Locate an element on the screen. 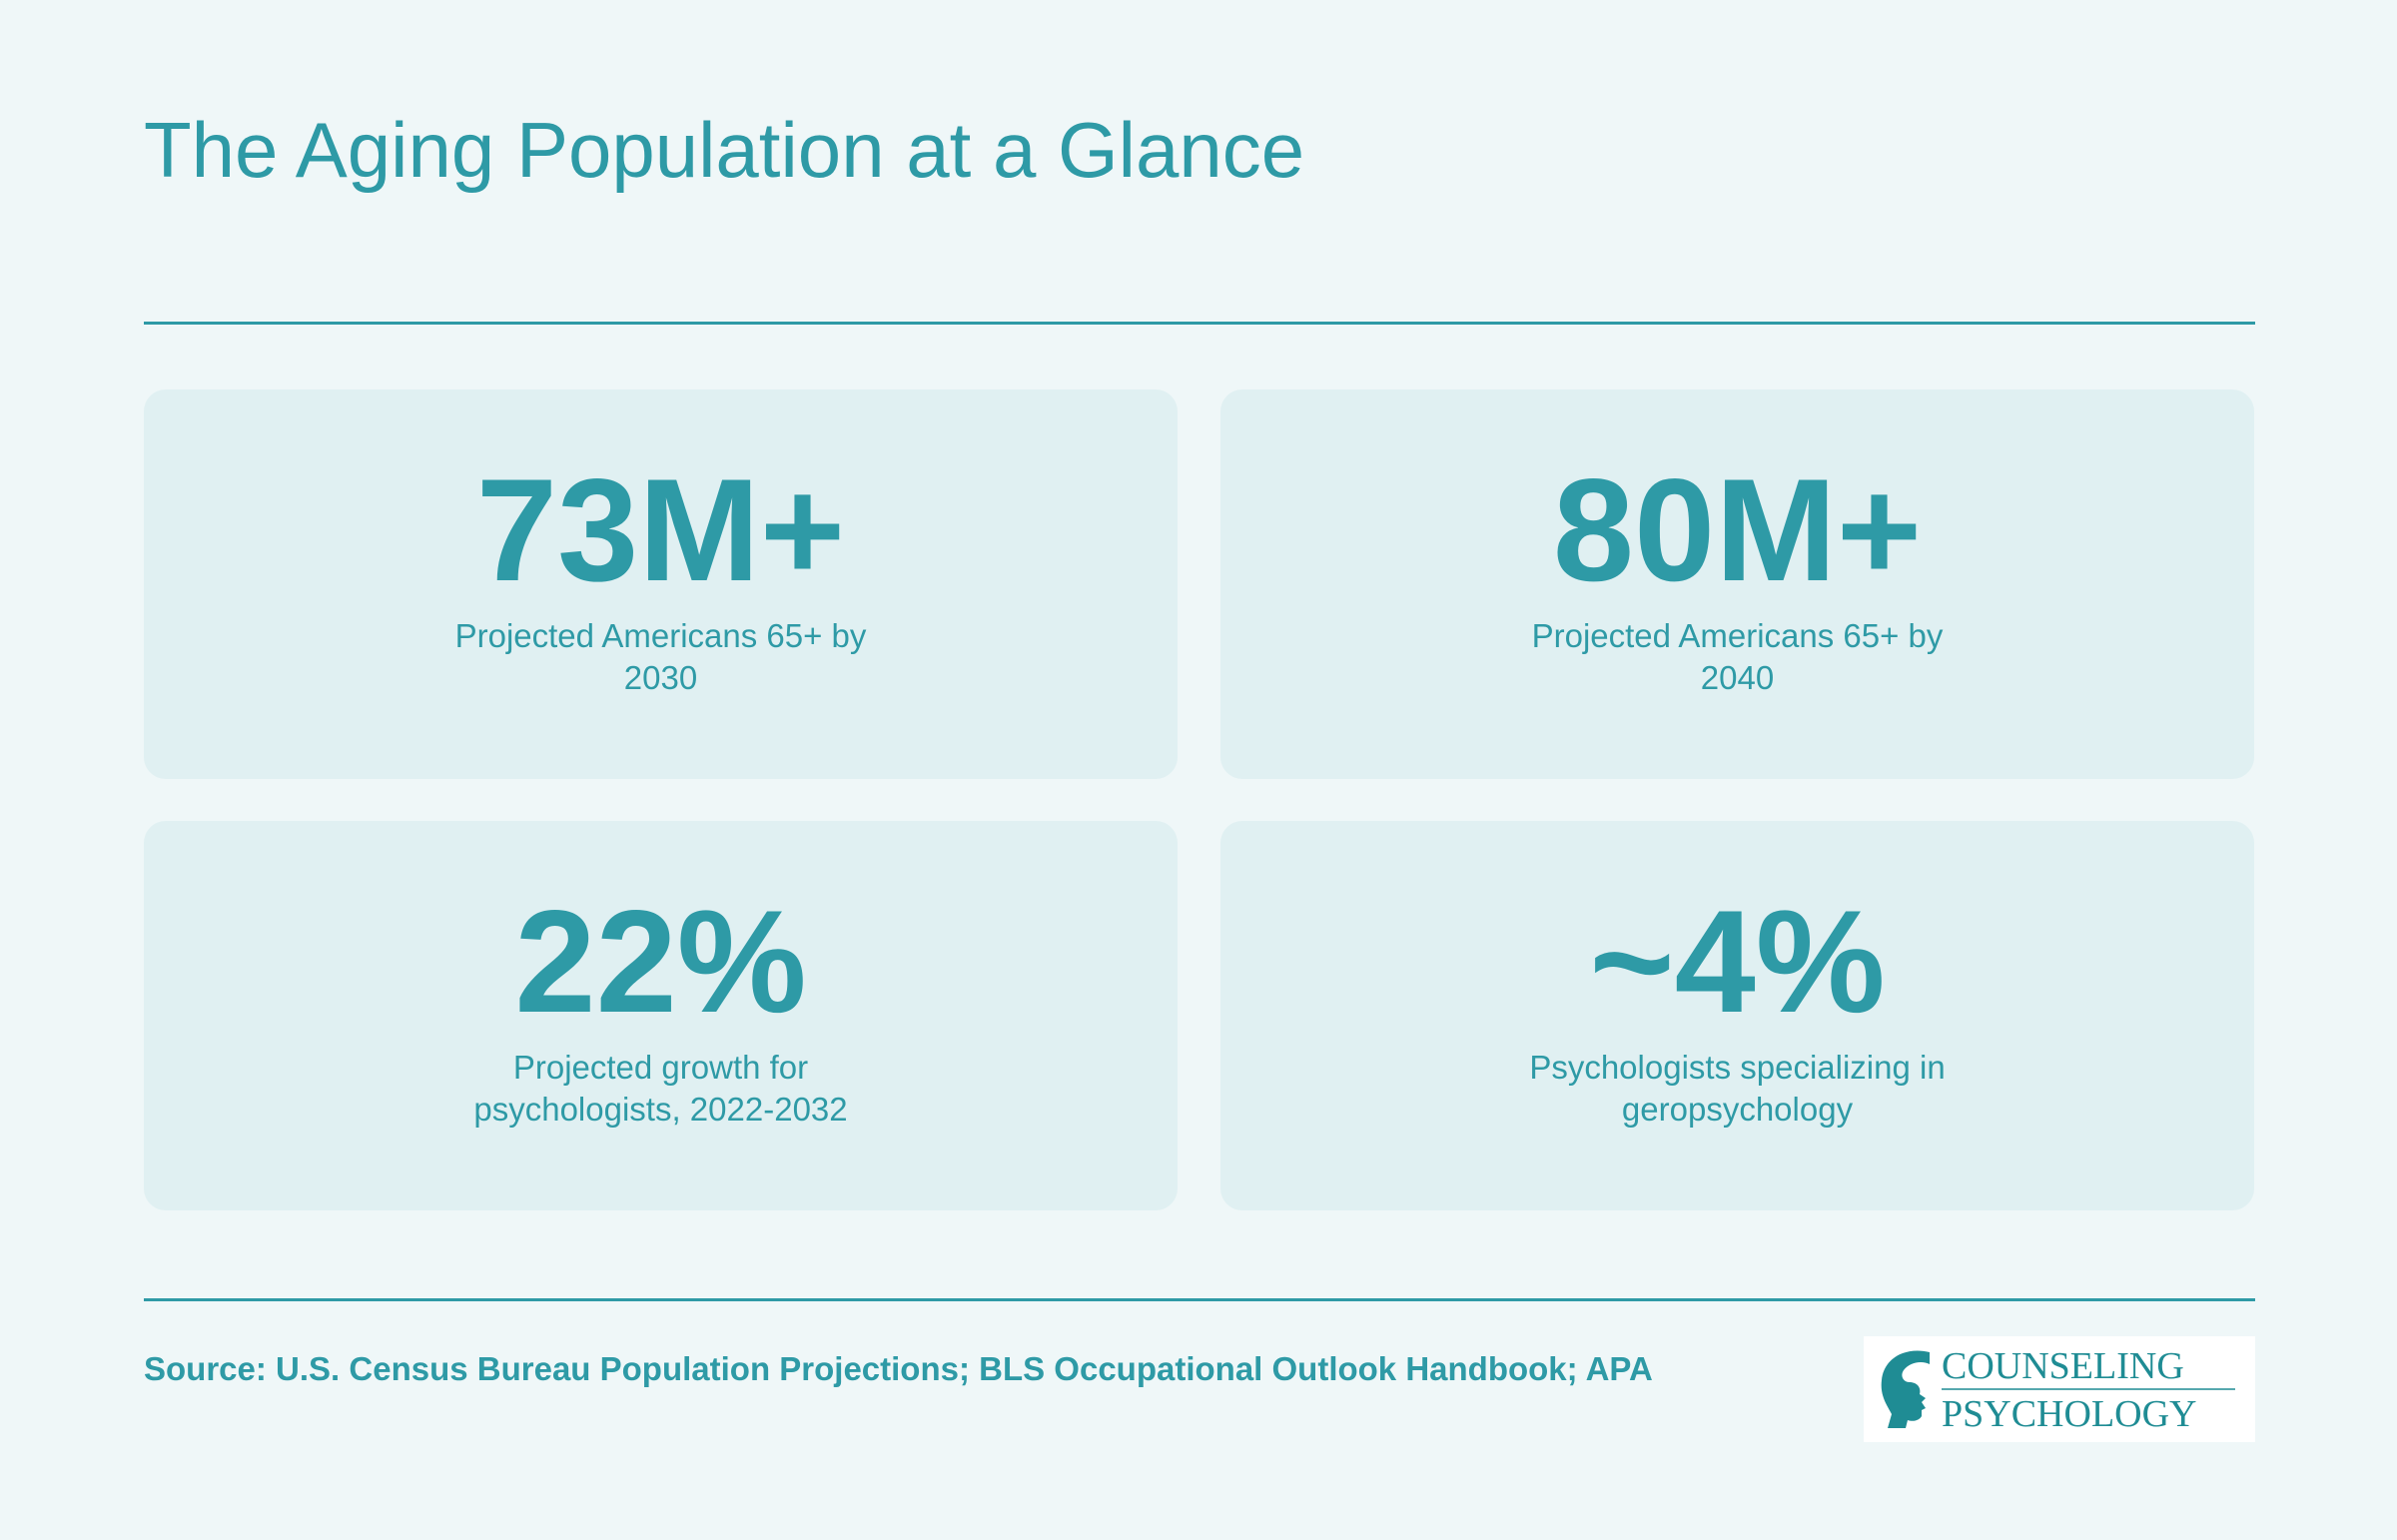 This screenshot has height=1540, width=2397. counseling-psychology-logo: COUNSELING PSYCHOLOGY is located at coordinates (2060, 1389).